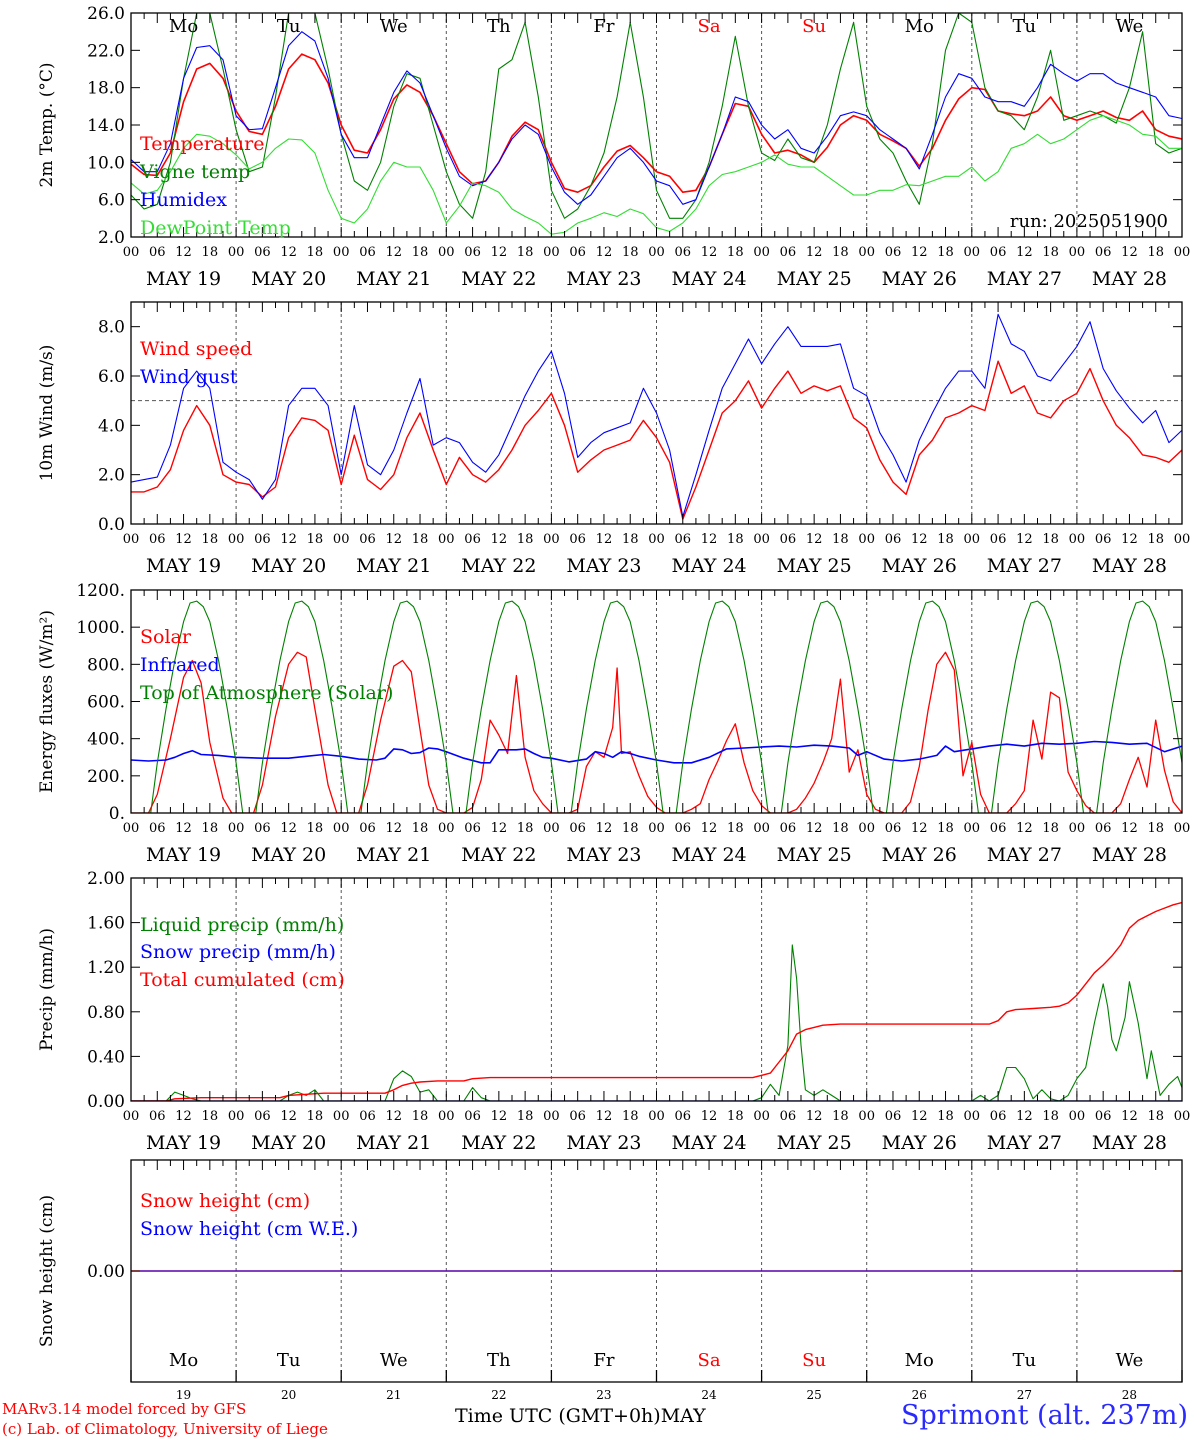  Describe the element at coordinates (106, 1013) in the screenshot. I see `y-tick-label: 0.80` at that location.